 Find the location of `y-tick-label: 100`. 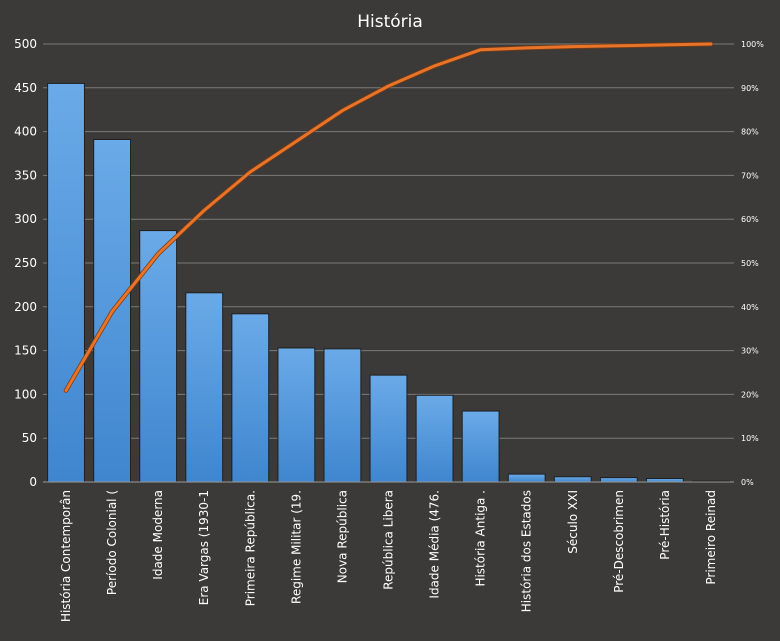

y-tick-label: 100 is located at coordinates (25, 394).